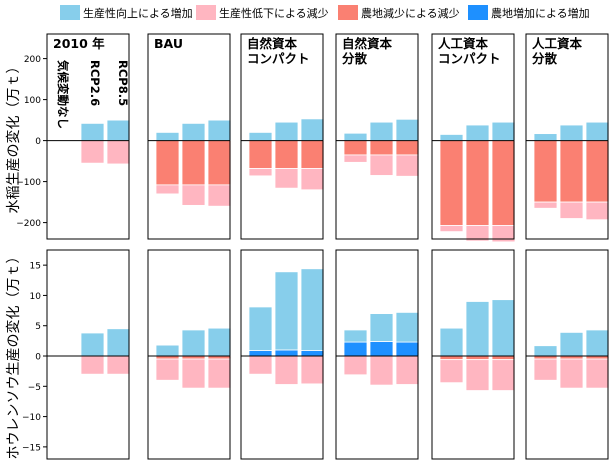  I want to click on bar-1-4-1-land-loss, so click(477, 358).